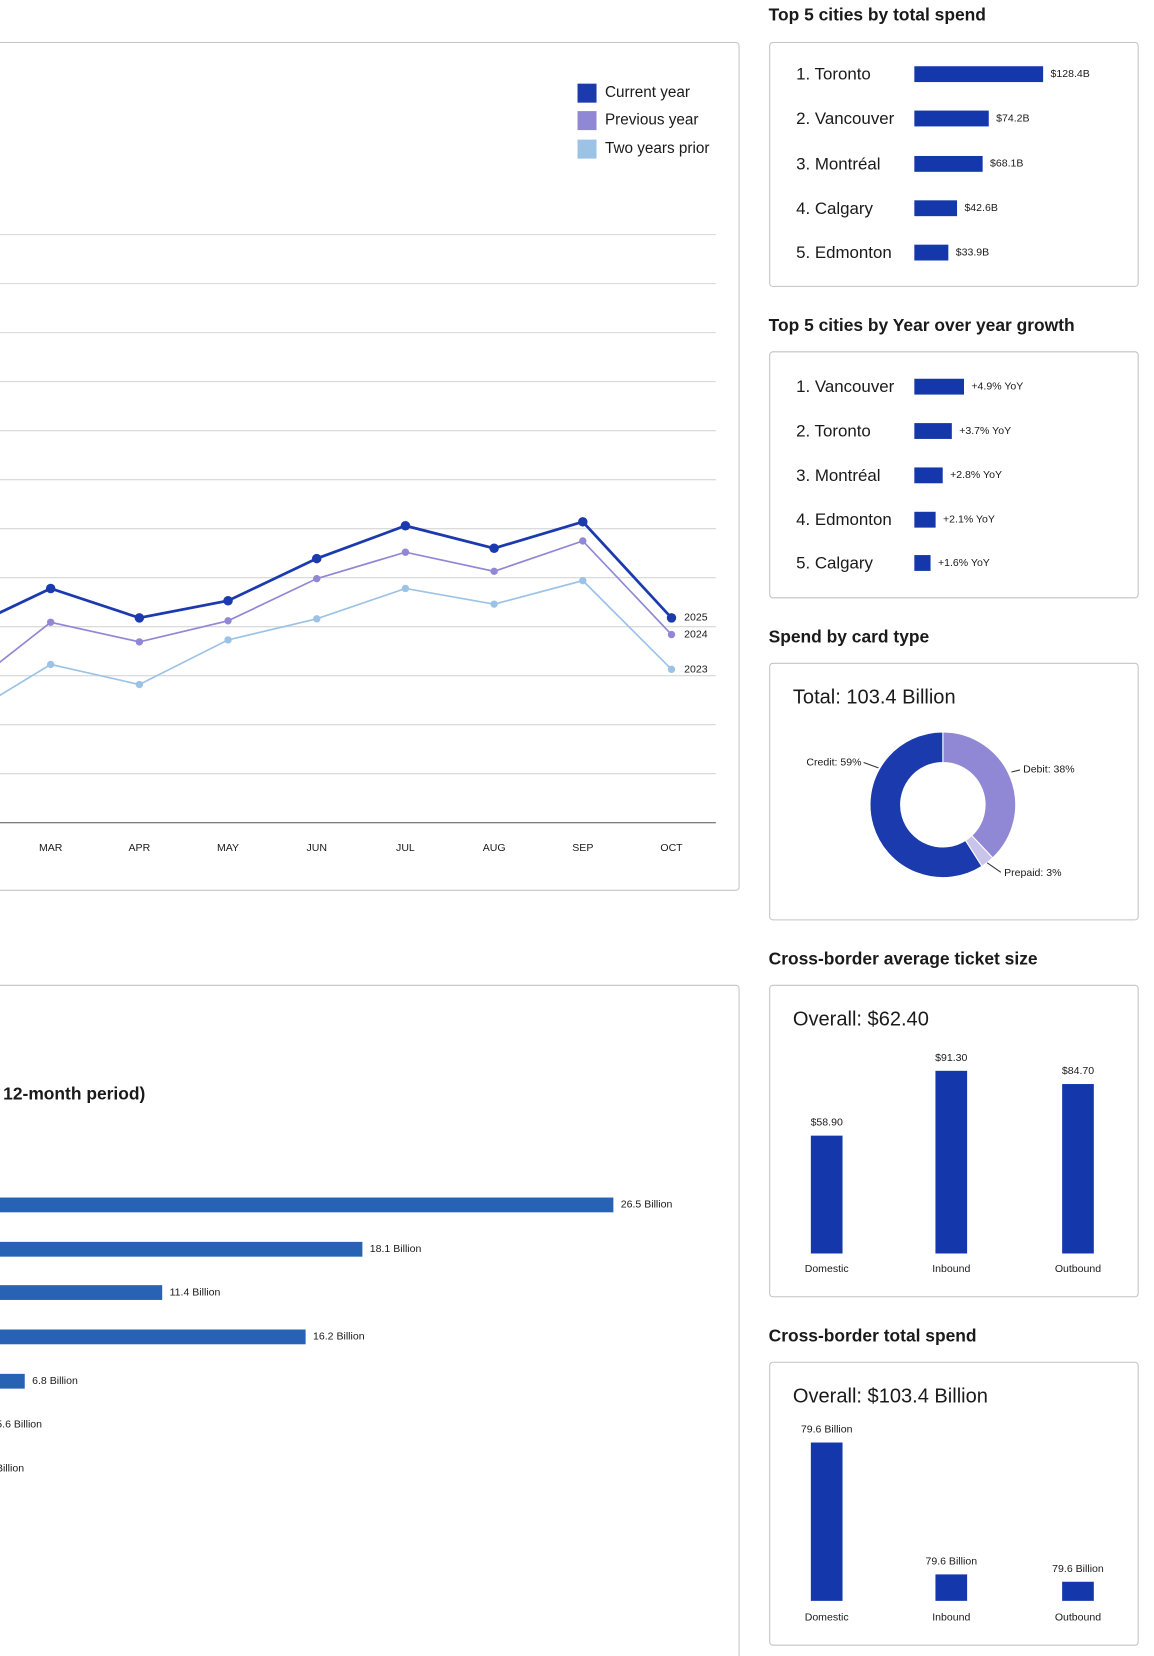  What do you see at coordinates (969, 519) in the screenshot?
I see `value-label: +2.1% YoY` at bounding box center [969, 519].